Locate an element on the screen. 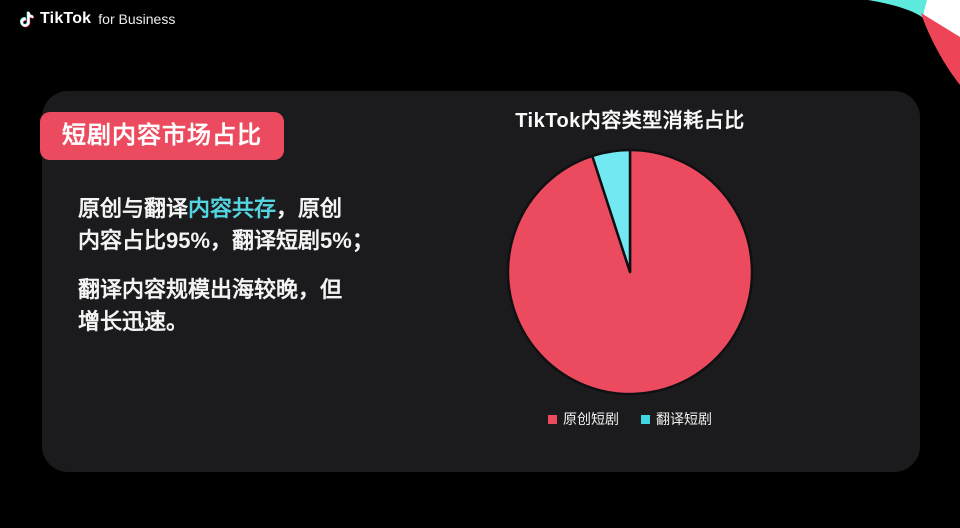 The image size is (960, 528). legend-label: 原创短剧 is located at coordinates (591, 419).